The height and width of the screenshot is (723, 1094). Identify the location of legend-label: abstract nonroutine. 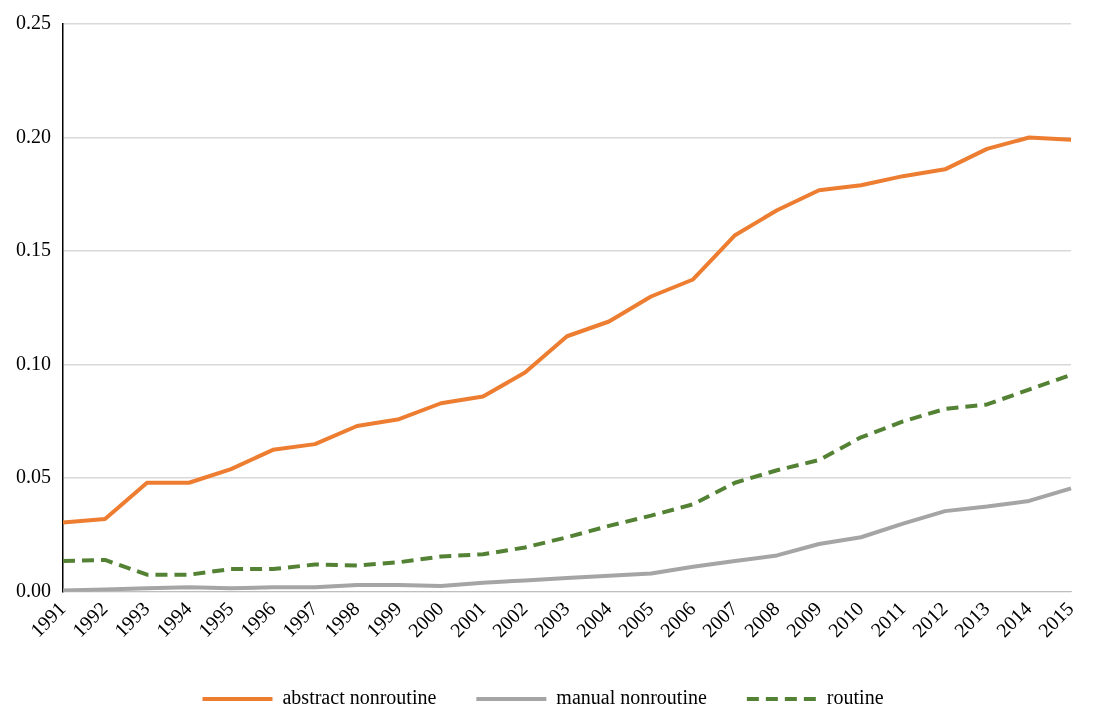
(359, 697).